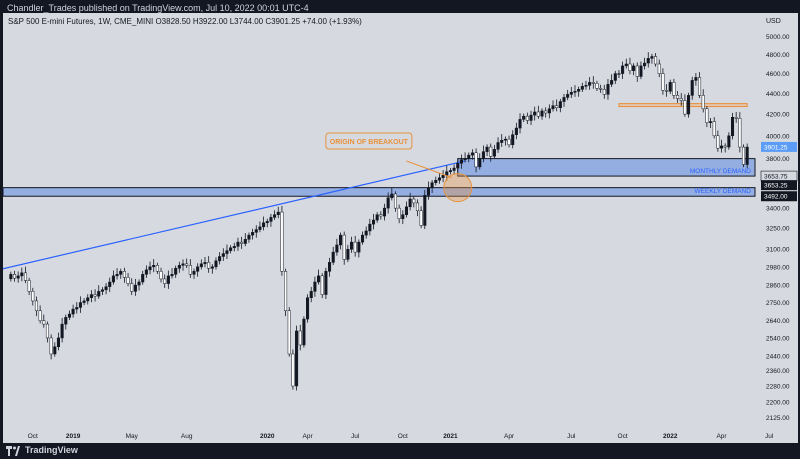 The width and height of the screenshot is (800, 459). Describe the element at coordinates (369, 141) in the screenshot. I see `breakout-callout-box` at that location.